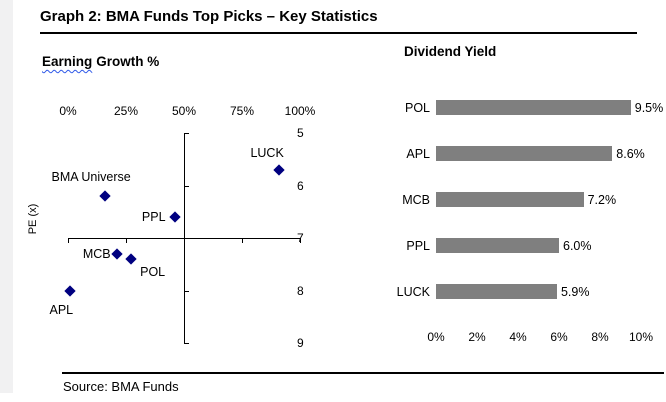 This screenshot has height=402, width=666. I want to click on y-tick-label: 5, so click(300, 133).